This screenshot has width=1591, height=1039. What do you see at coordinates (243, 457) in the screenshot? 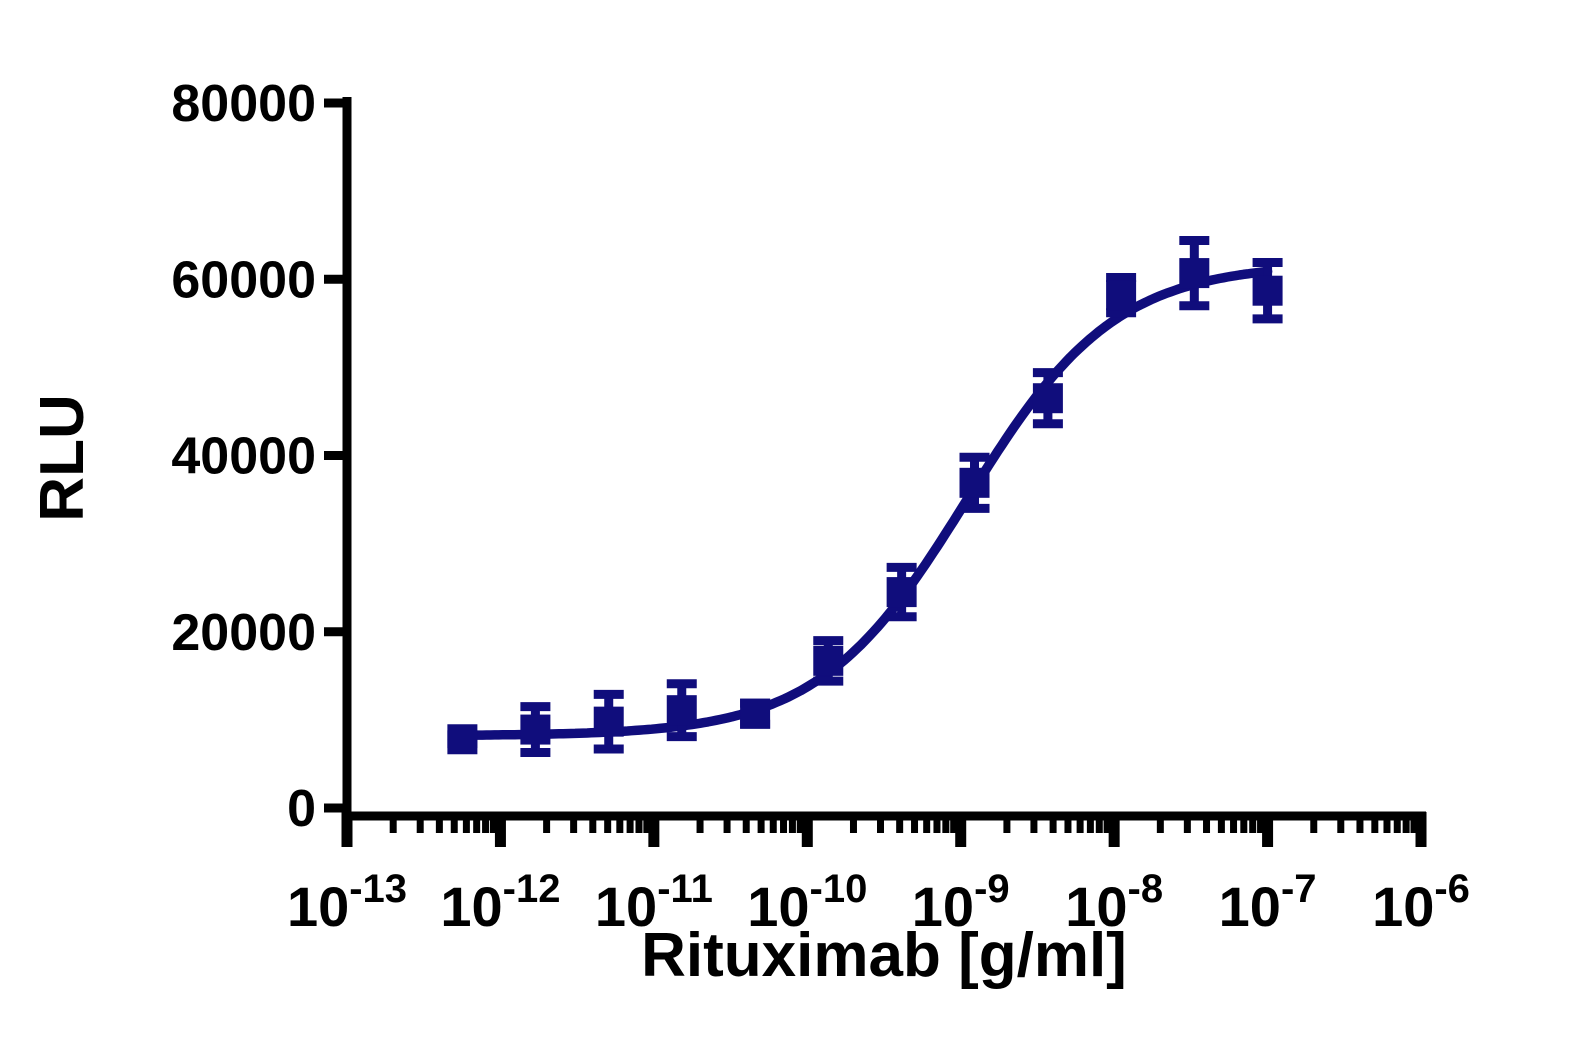
I see `y-tick-label: 40000` at bounding box center [243, 457].